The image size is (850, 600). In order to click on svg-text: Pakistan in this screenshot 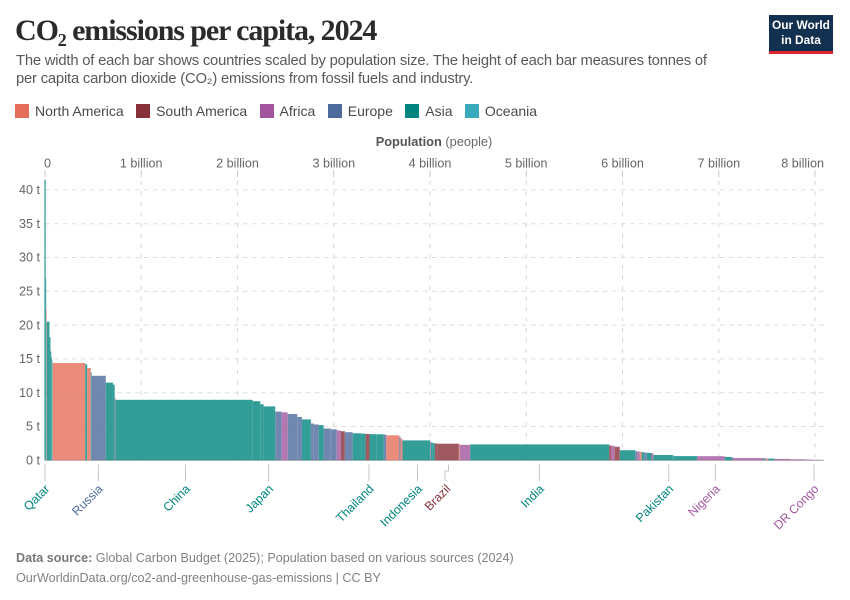, I will do `click(654, 503)`.